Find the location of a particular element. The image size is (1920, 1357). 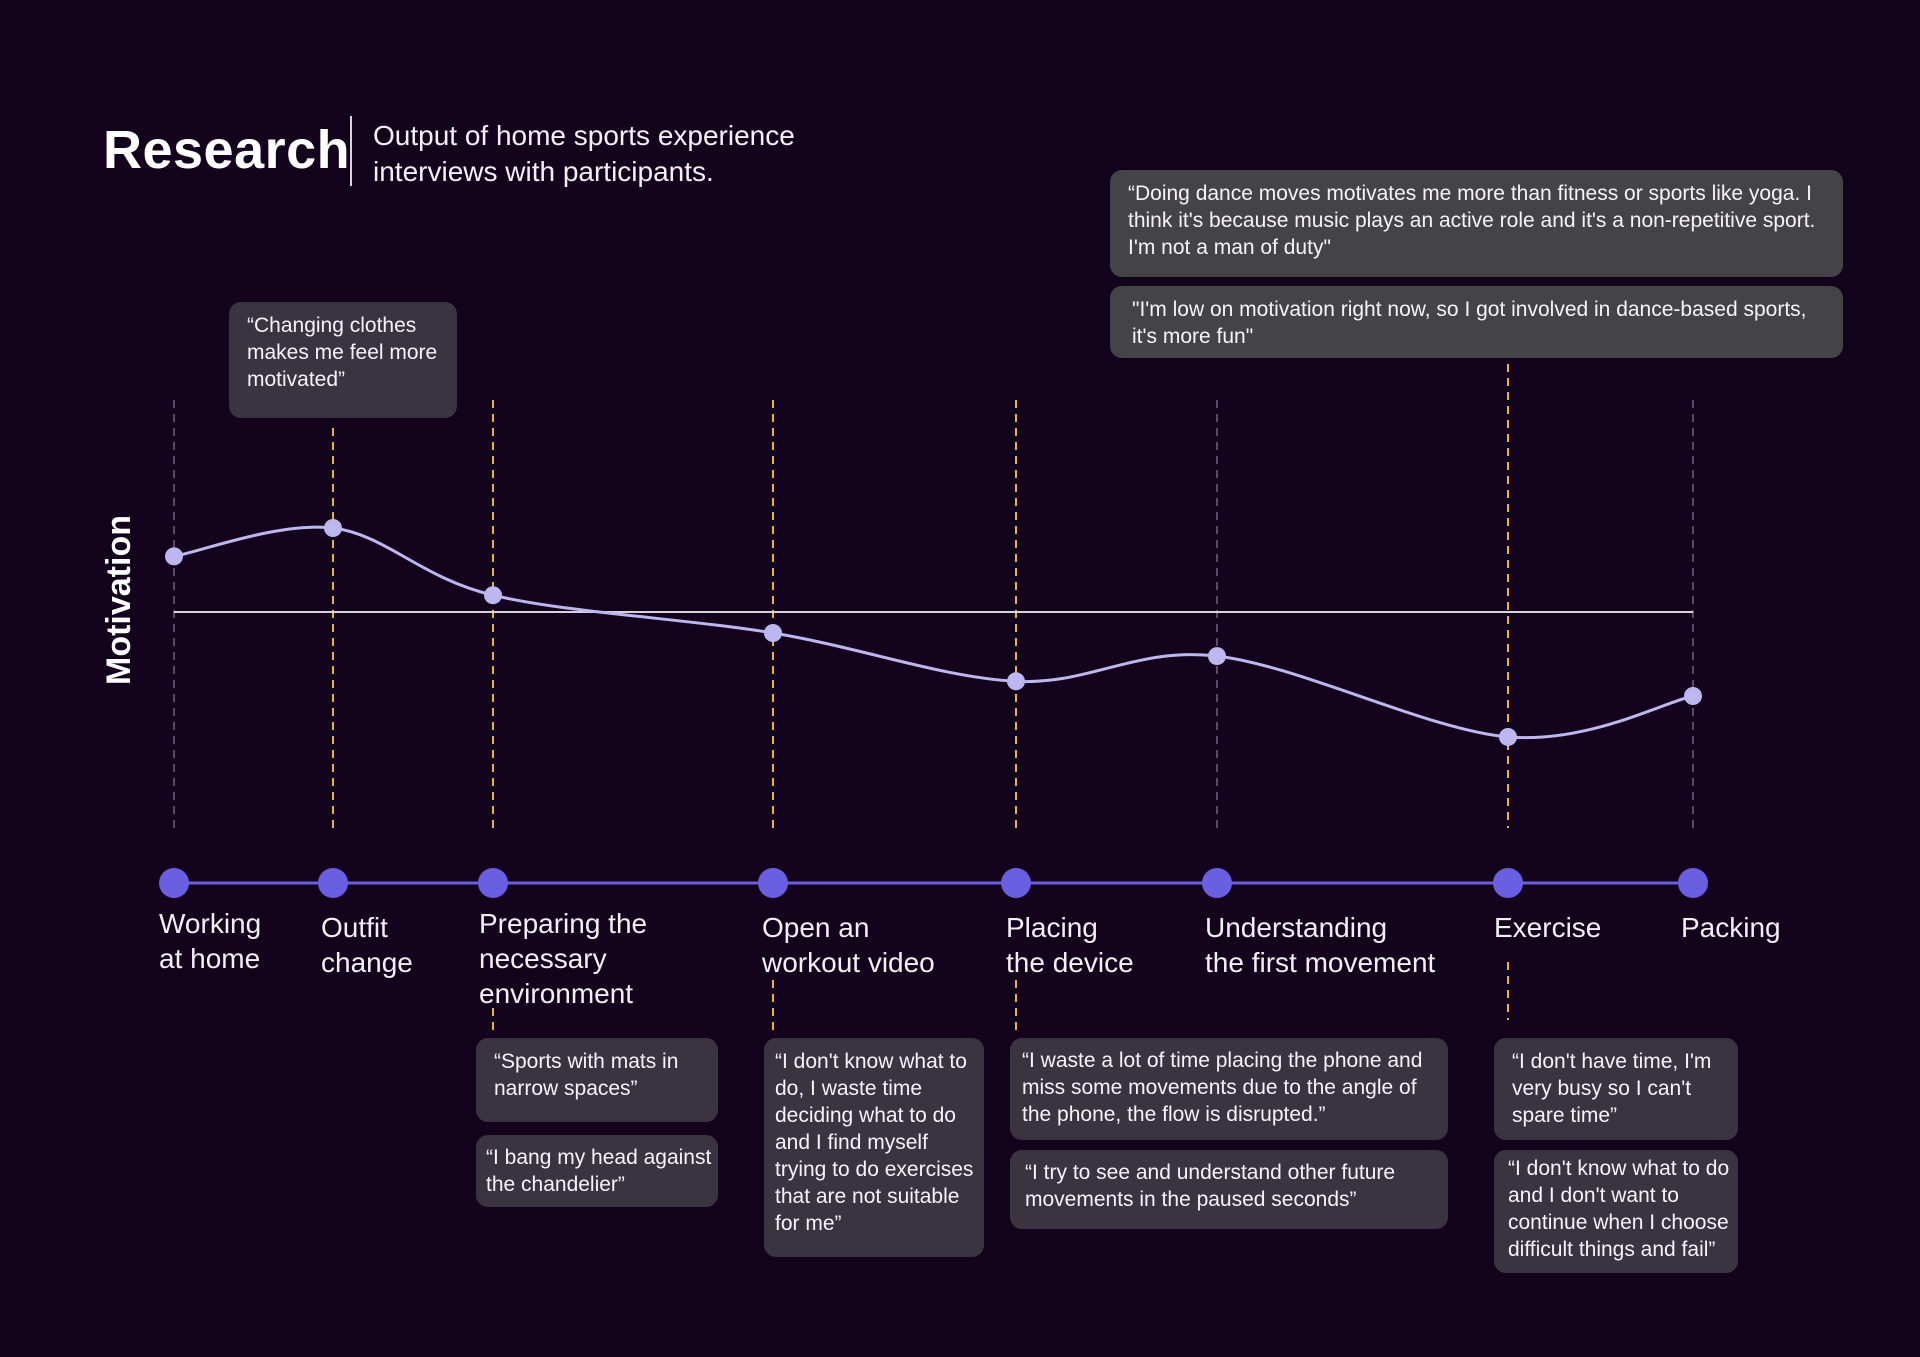

stage-label-packing: Packing is located at coordinates (1731, 927).